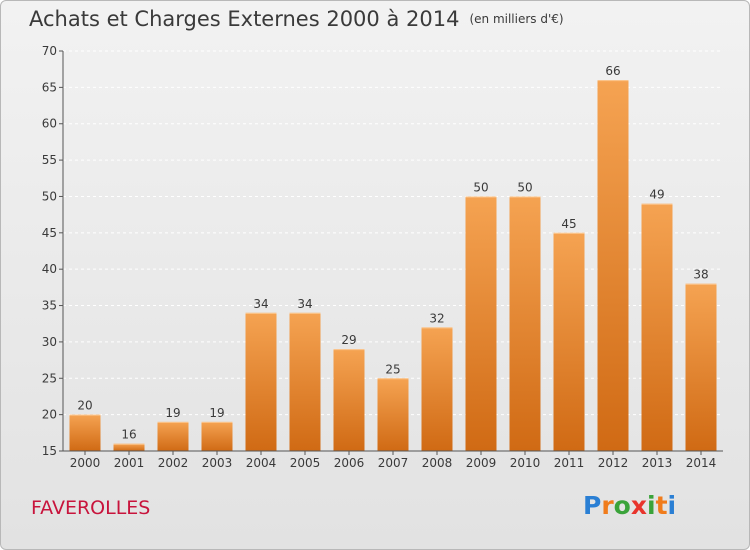 The width and height of the screenshot is (750, 550). What do you see at coordinates (622, 505) in the screenshot?
I see `logo-letter: o` at bounding box center [622, 505].